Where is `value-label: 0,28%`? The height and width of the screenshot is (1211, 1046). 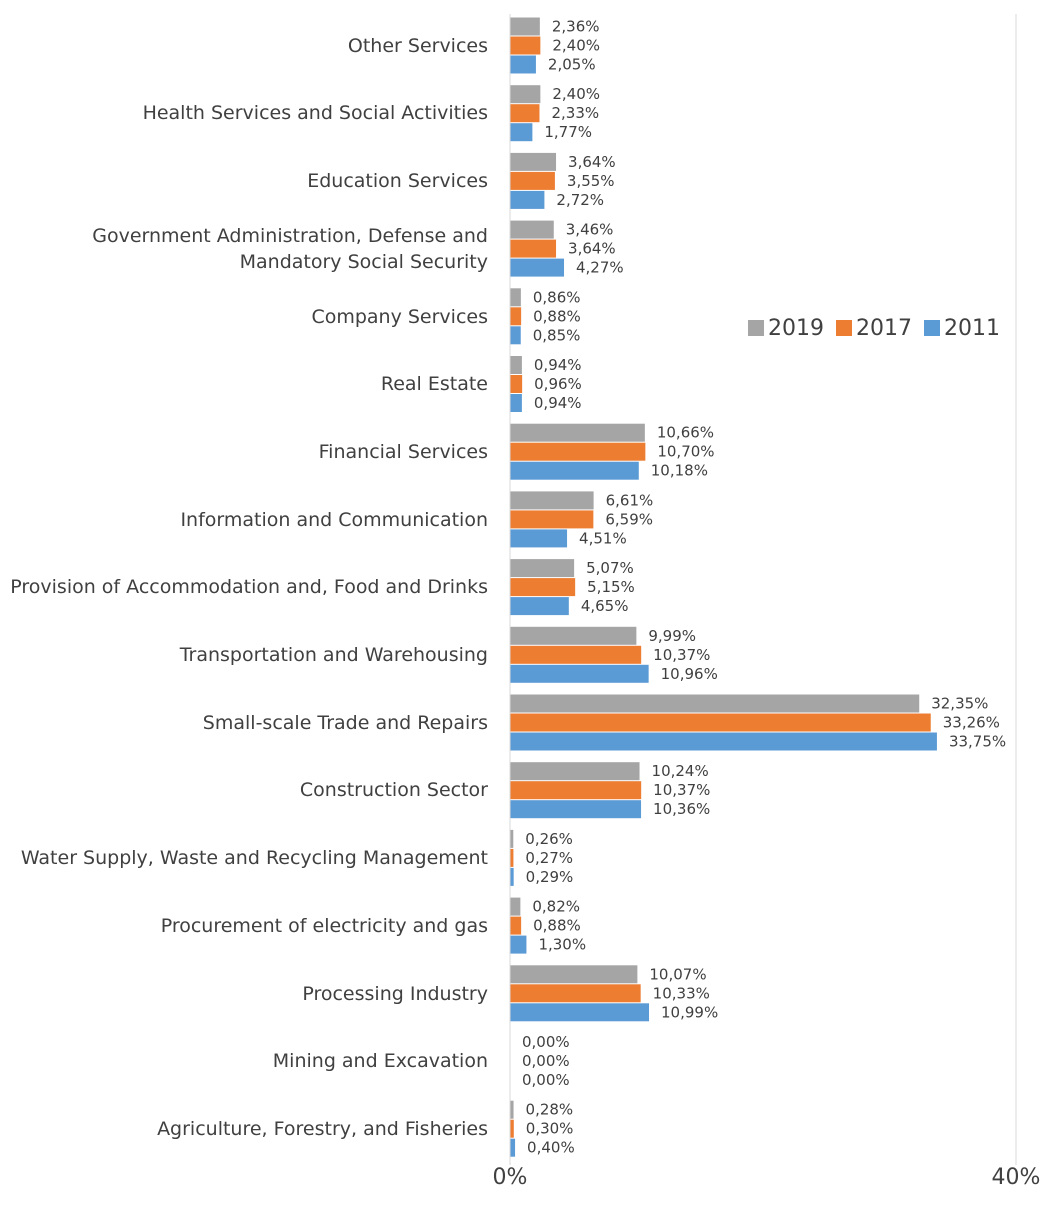 value-label: 0,28% is located at coordinates (550, 1110).